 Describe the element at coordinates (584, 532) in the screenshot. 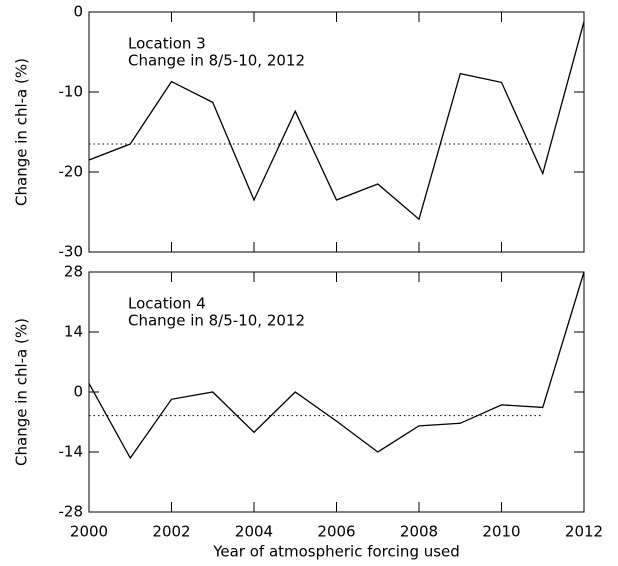

I see `x-tick-label: 2012` at that location.